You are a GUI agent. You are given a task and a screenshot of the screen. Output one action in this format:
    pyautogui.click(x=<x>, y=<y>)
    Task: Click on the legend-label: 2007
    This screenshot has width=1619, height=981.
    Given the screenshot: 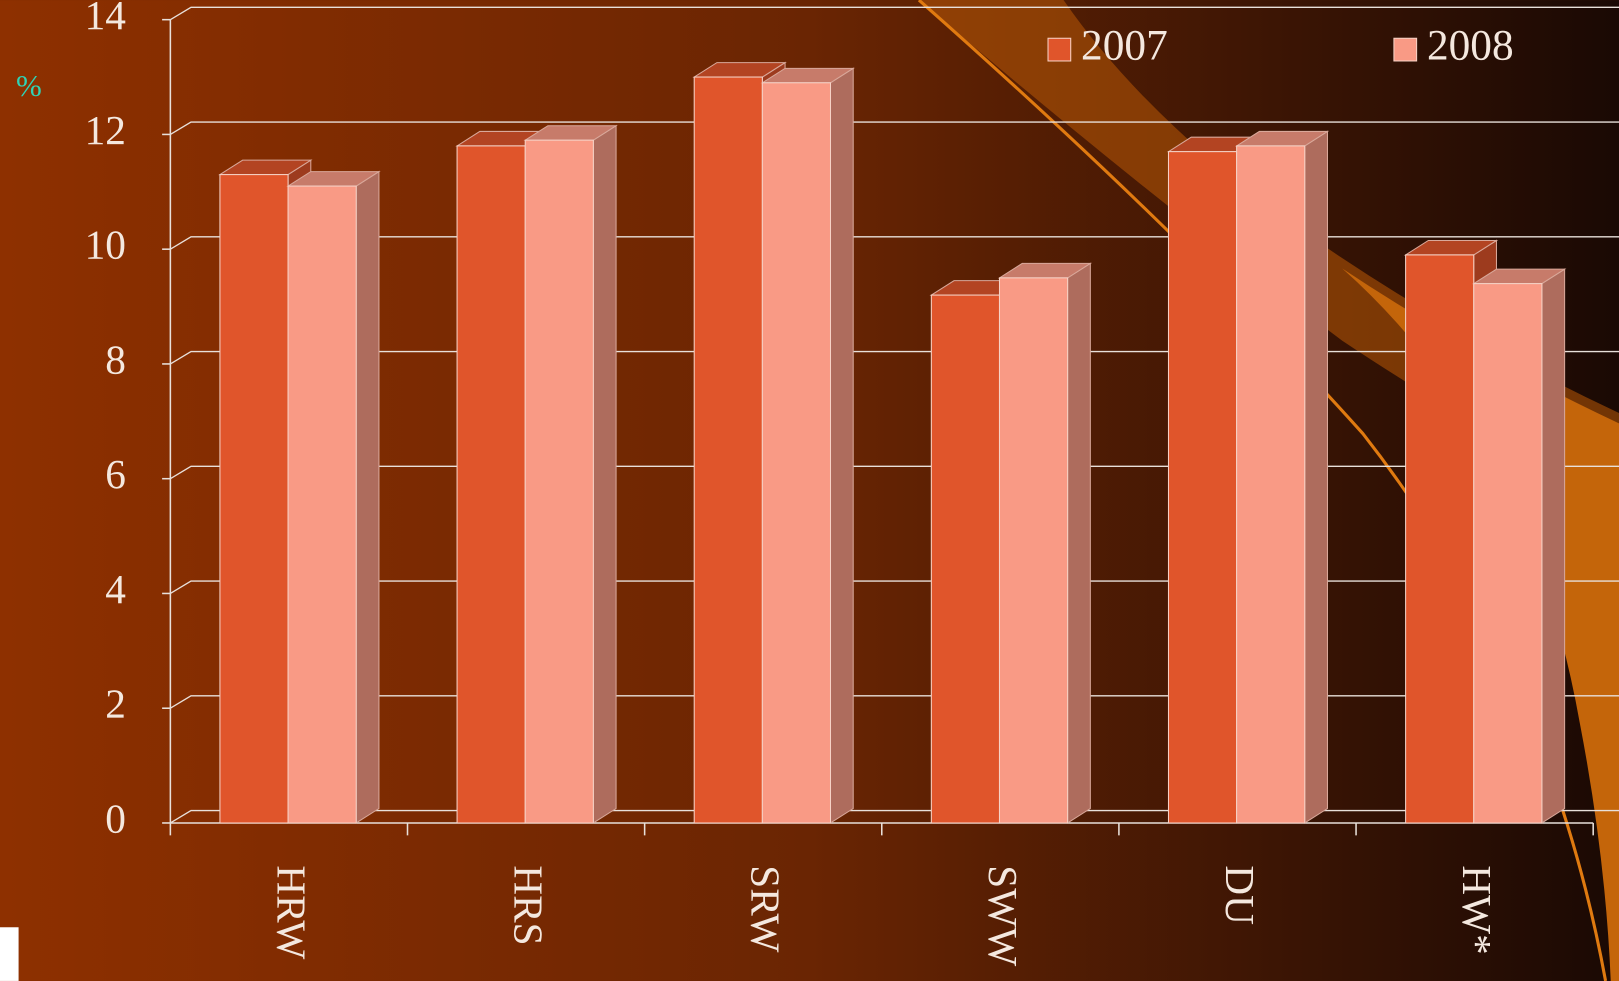 What is the action you would take?
    pyautogui.click(x=1124, y=46)
    